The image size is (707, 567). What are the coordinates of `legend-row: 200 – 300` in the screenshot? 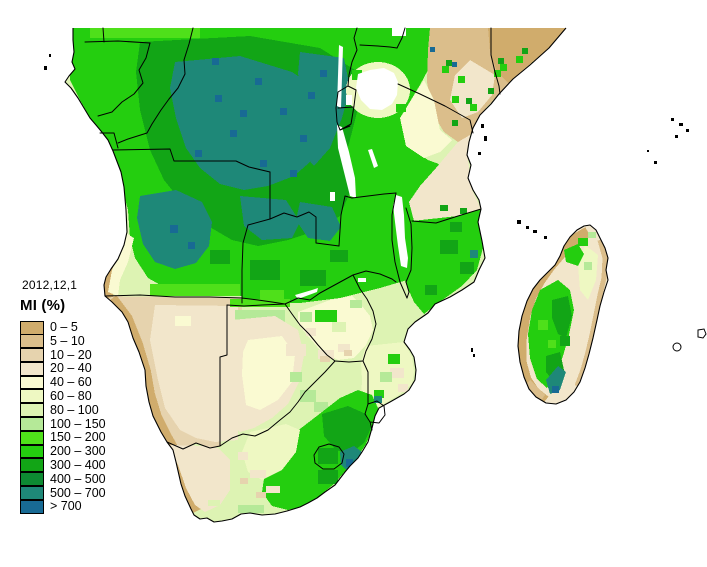 It's located at (63, 451).